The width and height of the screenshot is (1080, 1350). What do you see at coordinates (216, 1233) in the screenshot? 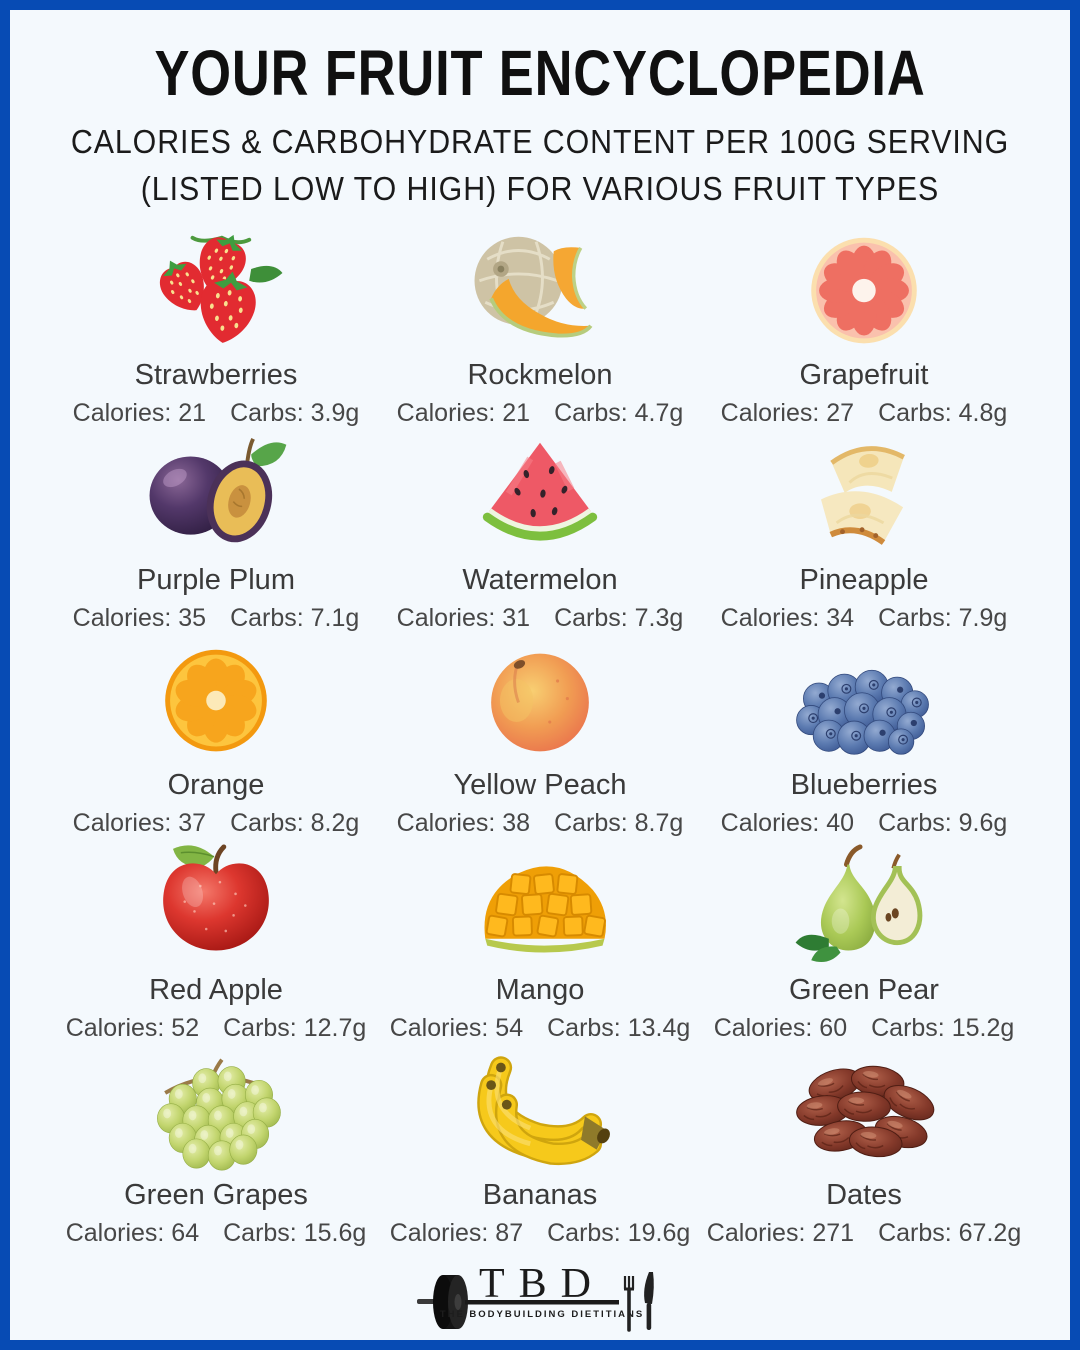
I see `fruit-stats: Calories: 64 Carbs: 15.6g` at bounding box center [216, 1233].